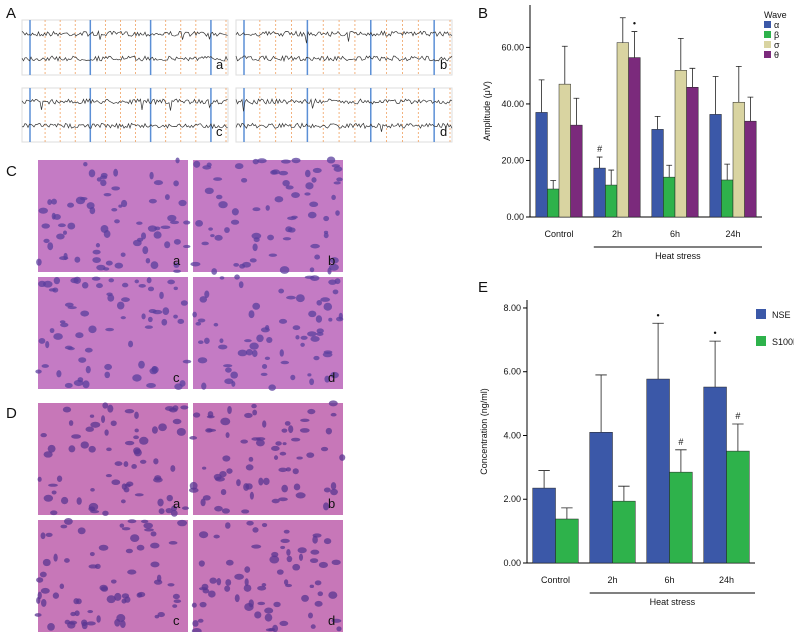 The image size is (794, 632). What do you see at coordinates (783, 342) in the screenshot?
I see `legend-label: S100B` at bounding box center [783, 342].